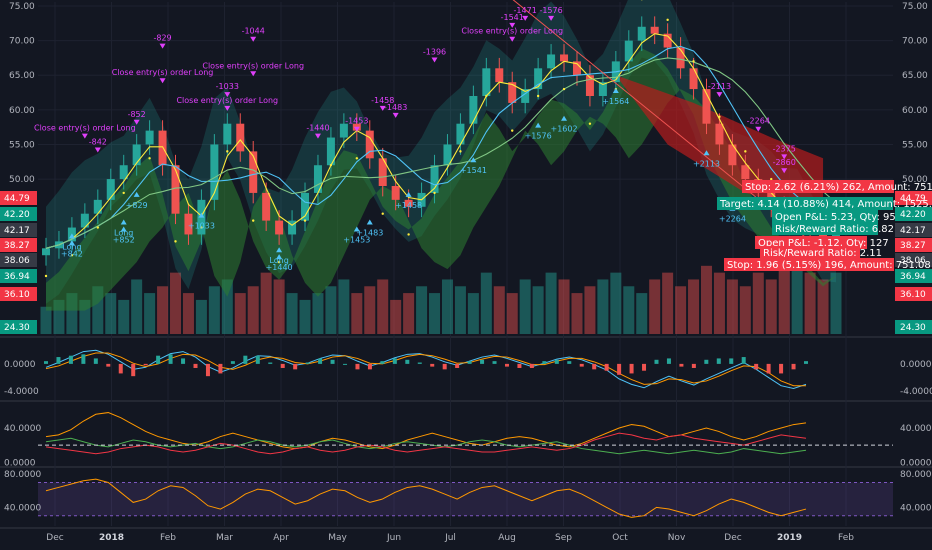 The width and height of the screenshot is (932, 550). I want to click on price-tag-right-value: 36.10, so click(913, 295).